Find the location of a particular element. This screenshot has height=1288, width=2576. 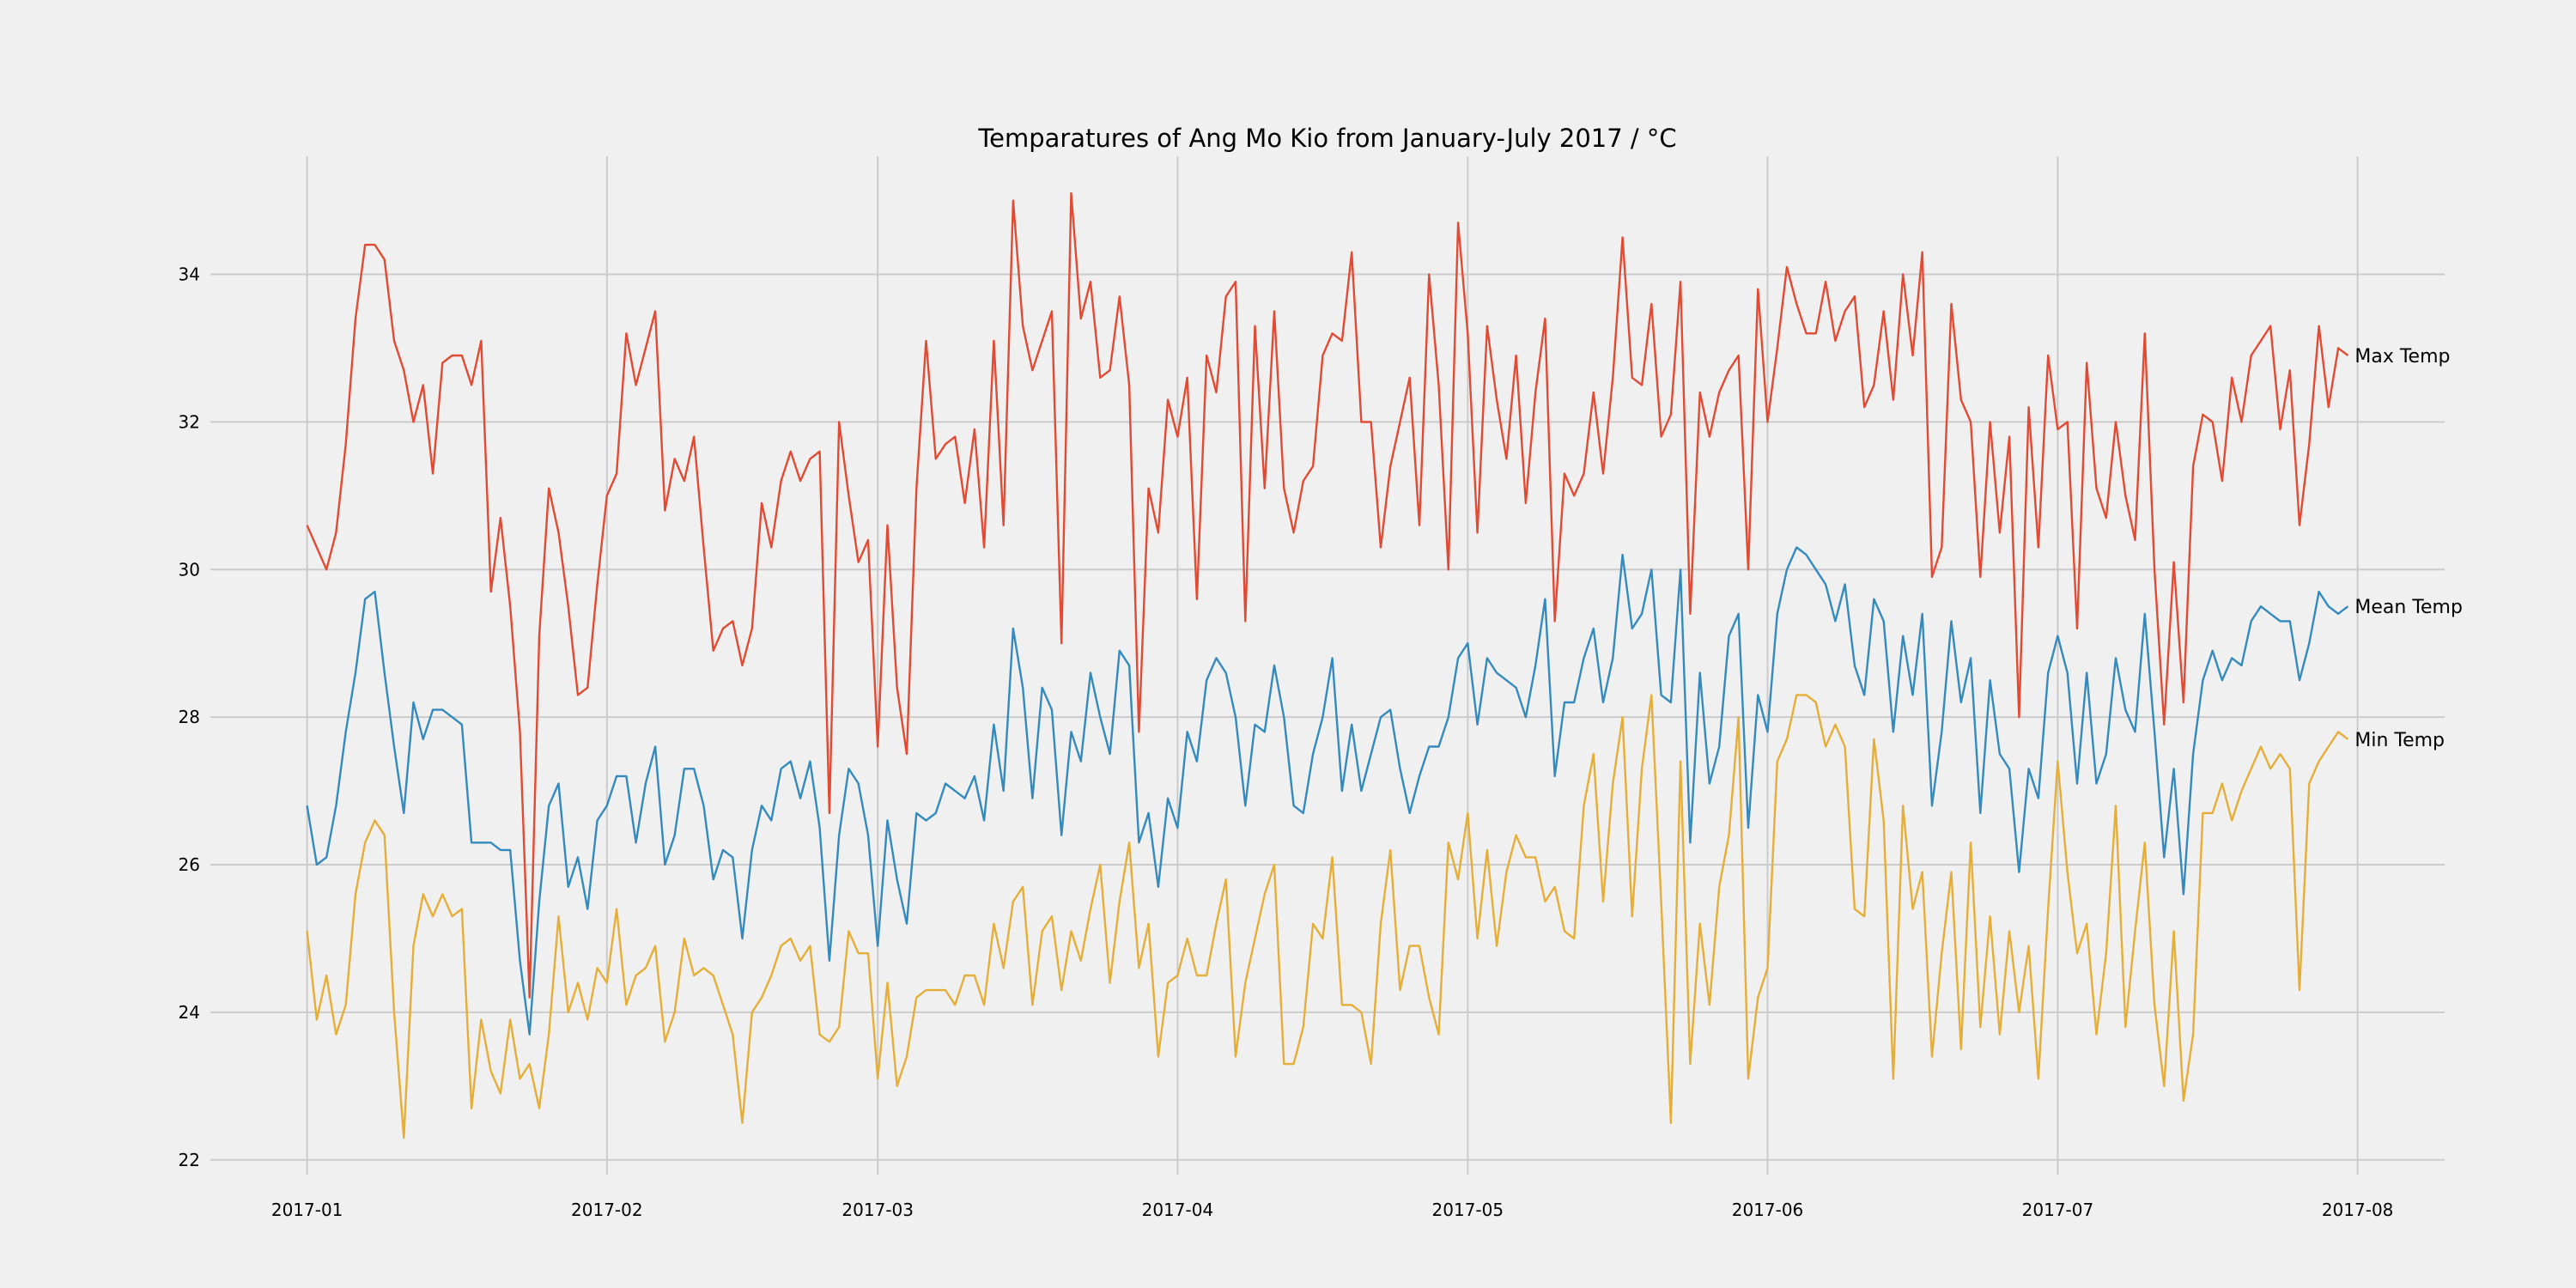

x-tick-label: 2017-04 is located at coordinates (1178, 1210).